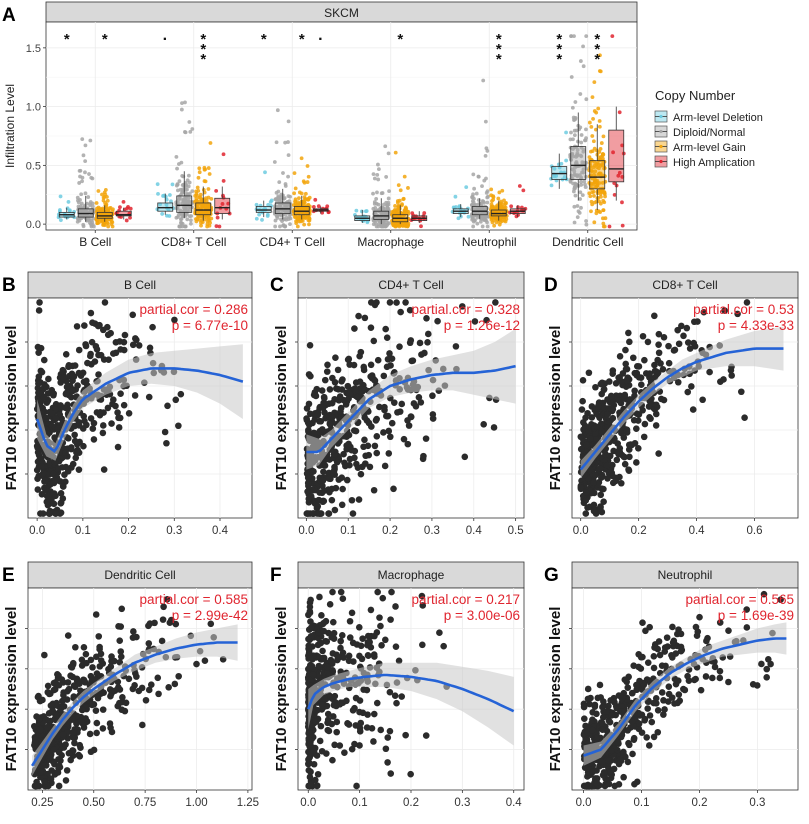 The width and height of the screenshot is (809, 824). I want to click on x-tick-label: 0.3, so click(174, 531).